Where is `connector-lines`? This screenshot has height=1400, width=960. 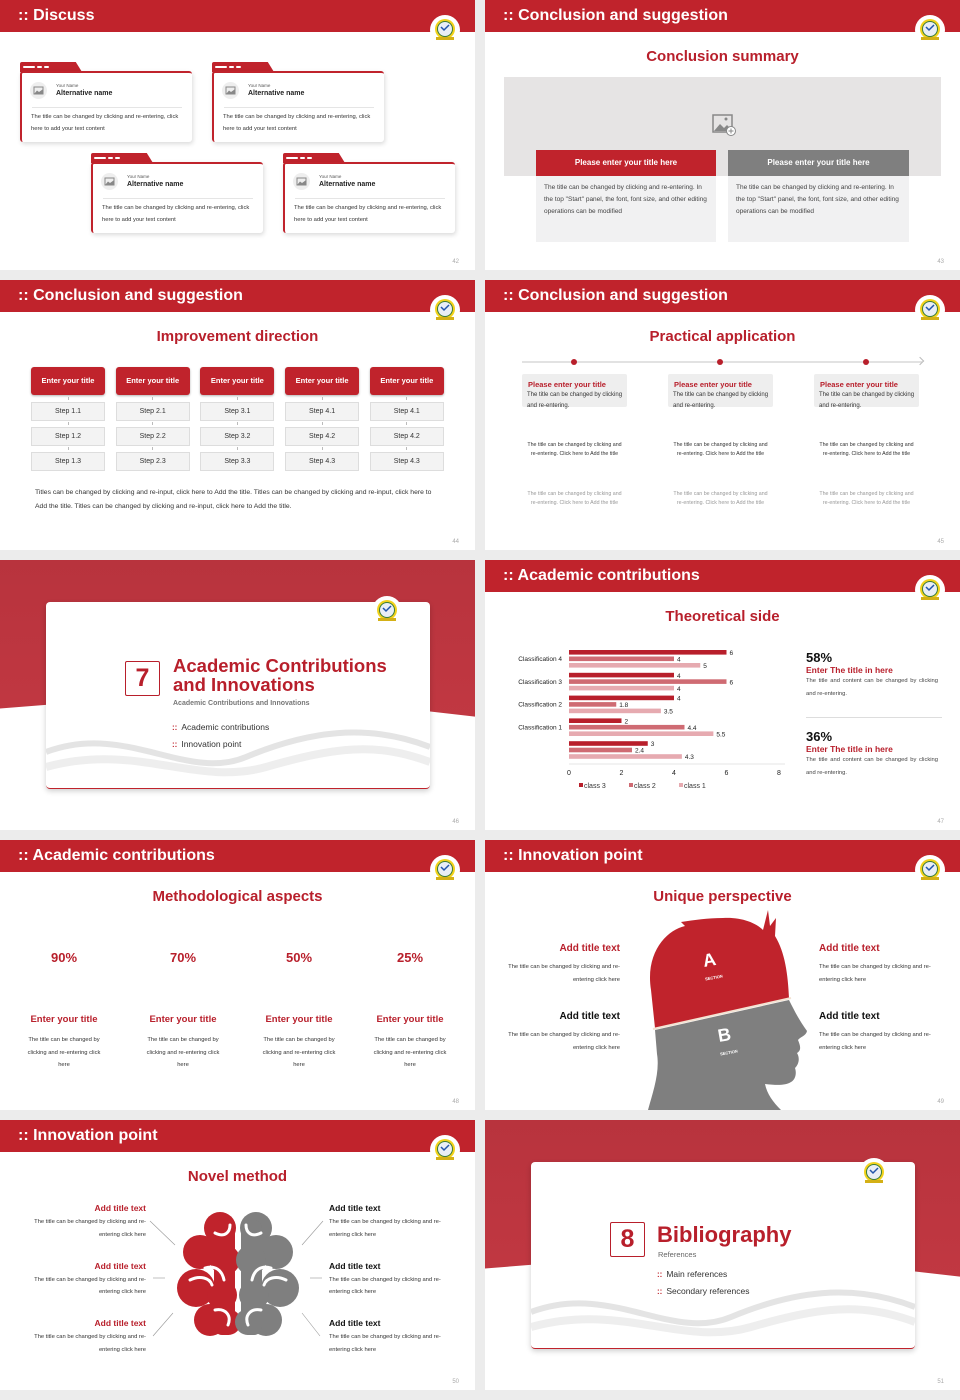 connector-lines is located at coordinates (236, 1278).